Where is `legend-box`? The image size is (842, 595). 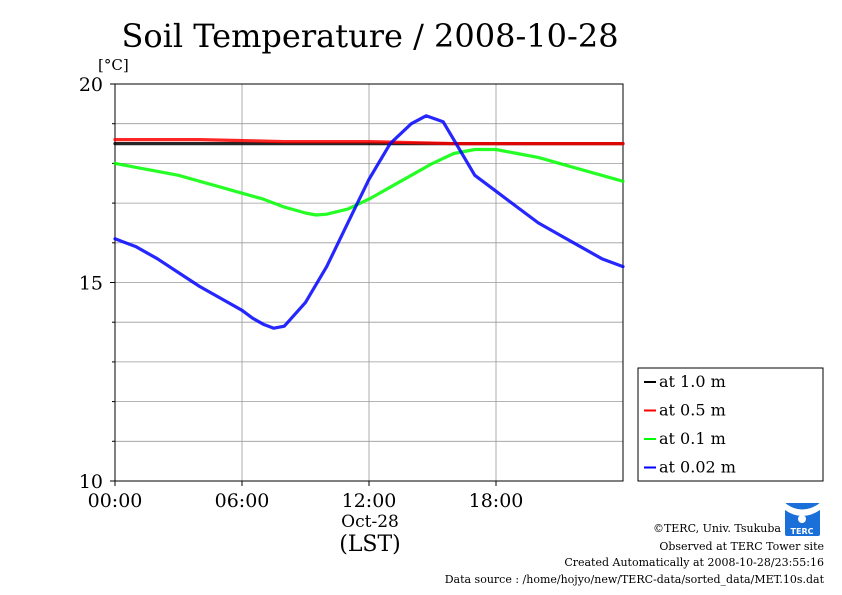
legend-box is located at coordinates (730, 424).